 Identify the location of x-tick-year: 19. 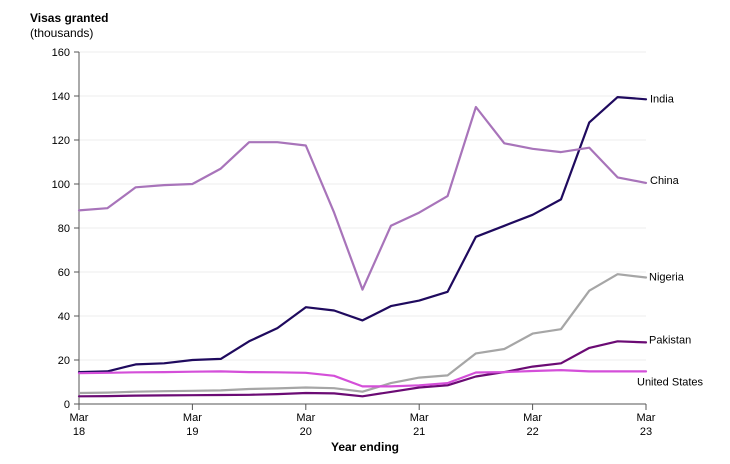
(192, 432).